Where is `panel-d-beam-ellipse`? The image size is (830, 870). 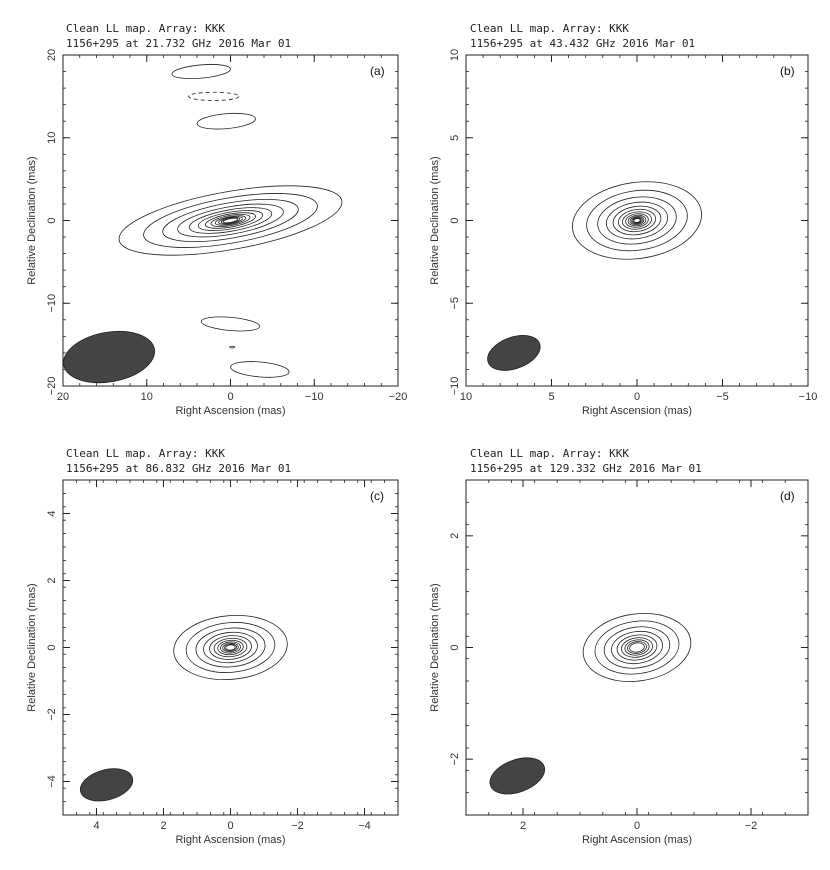 panel-d-beam-ellipse is located at coordinates (517, 776).